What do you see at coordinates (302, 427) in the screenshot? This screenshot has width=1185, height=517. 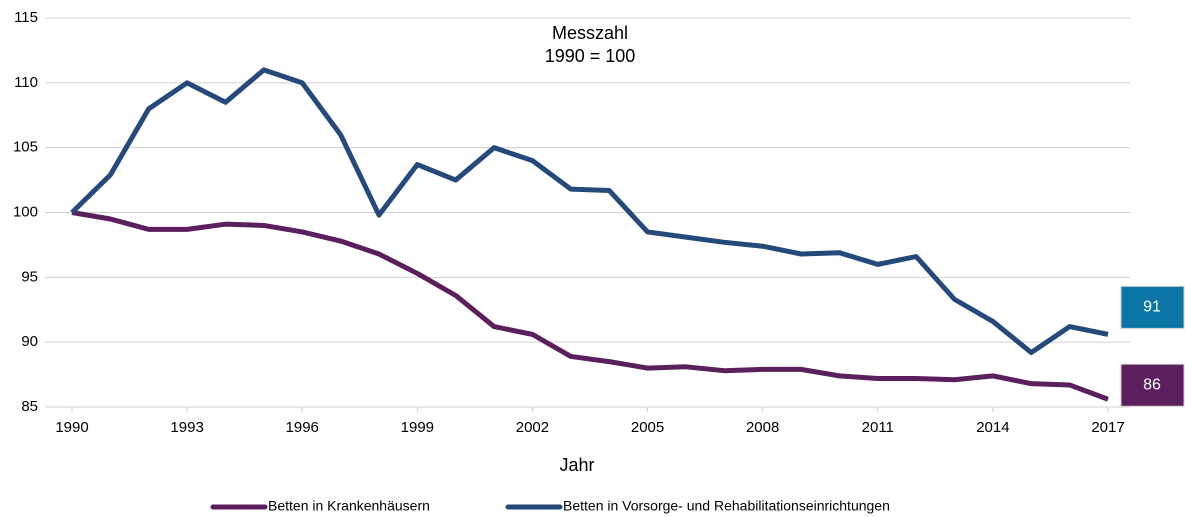 I see `x-tick-label: 1996` at bounding box center [302, 427].